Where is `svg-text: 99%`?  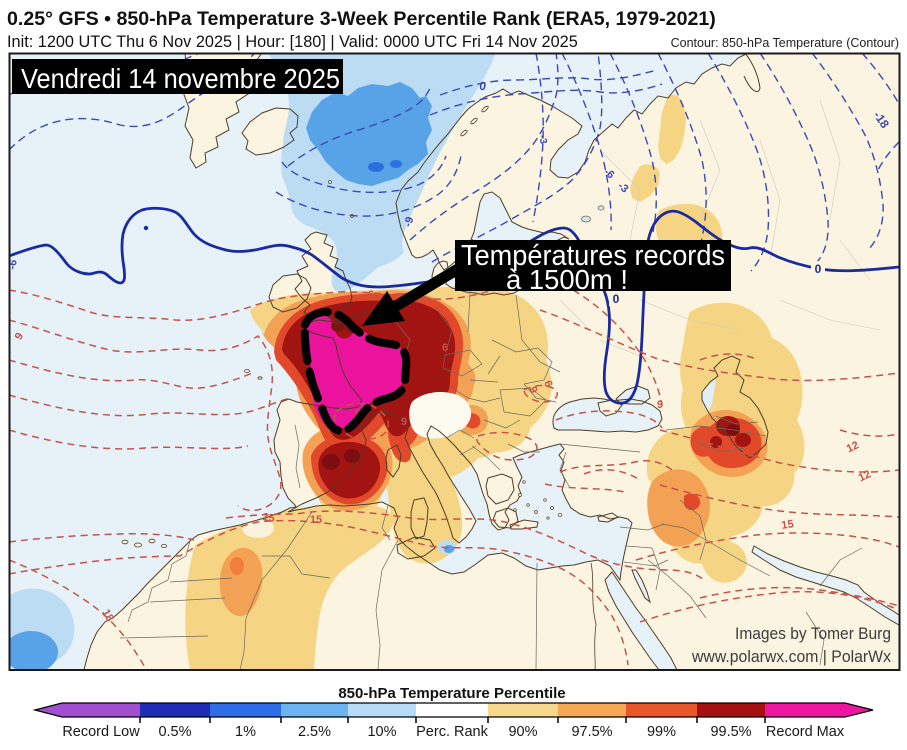
svg-text: 99% is located at coordinates (661, 732).